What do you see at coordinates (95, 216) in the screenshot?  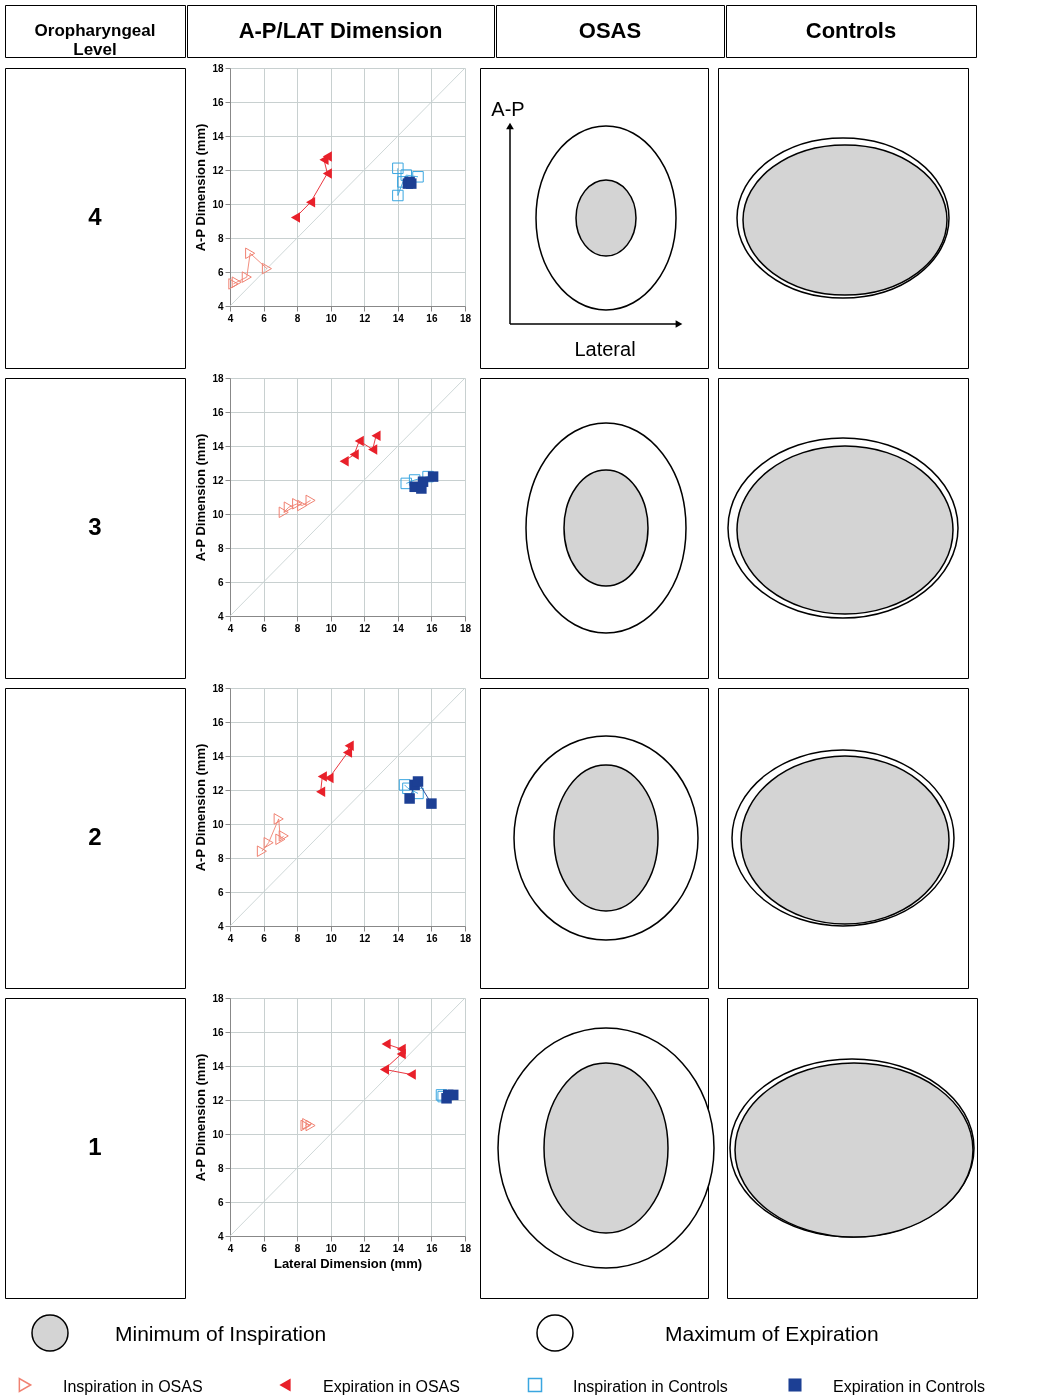 I see `text: 4` at bounding box center [95, 216].